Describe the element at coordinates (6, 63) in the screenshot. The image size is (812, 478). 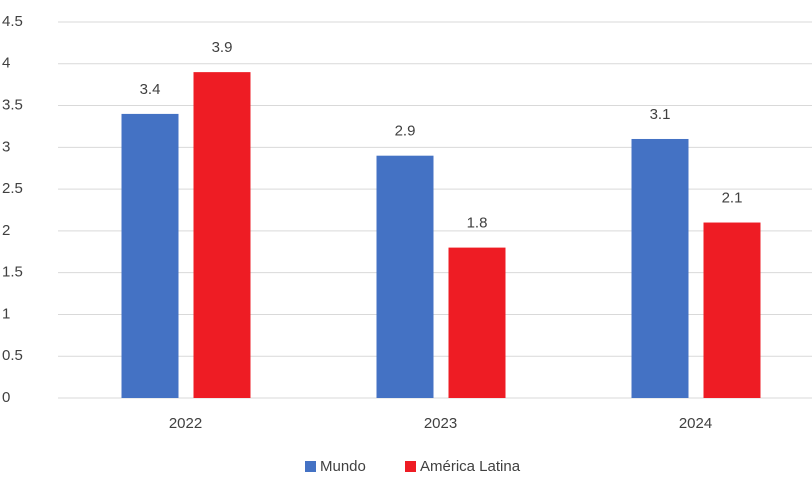
I see `y-tick-label: 4` at that location.